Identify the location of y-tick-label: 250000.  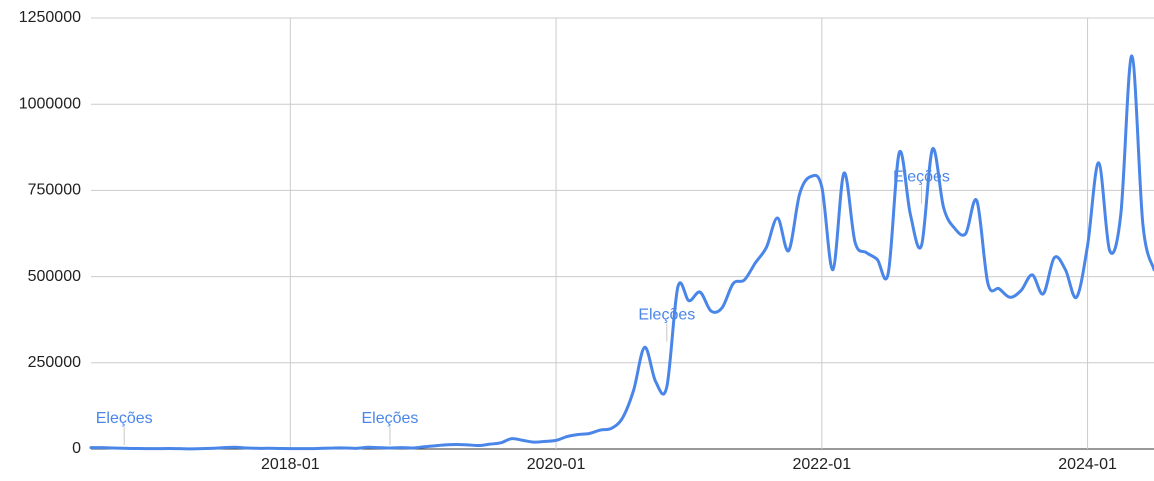
(54, 362).